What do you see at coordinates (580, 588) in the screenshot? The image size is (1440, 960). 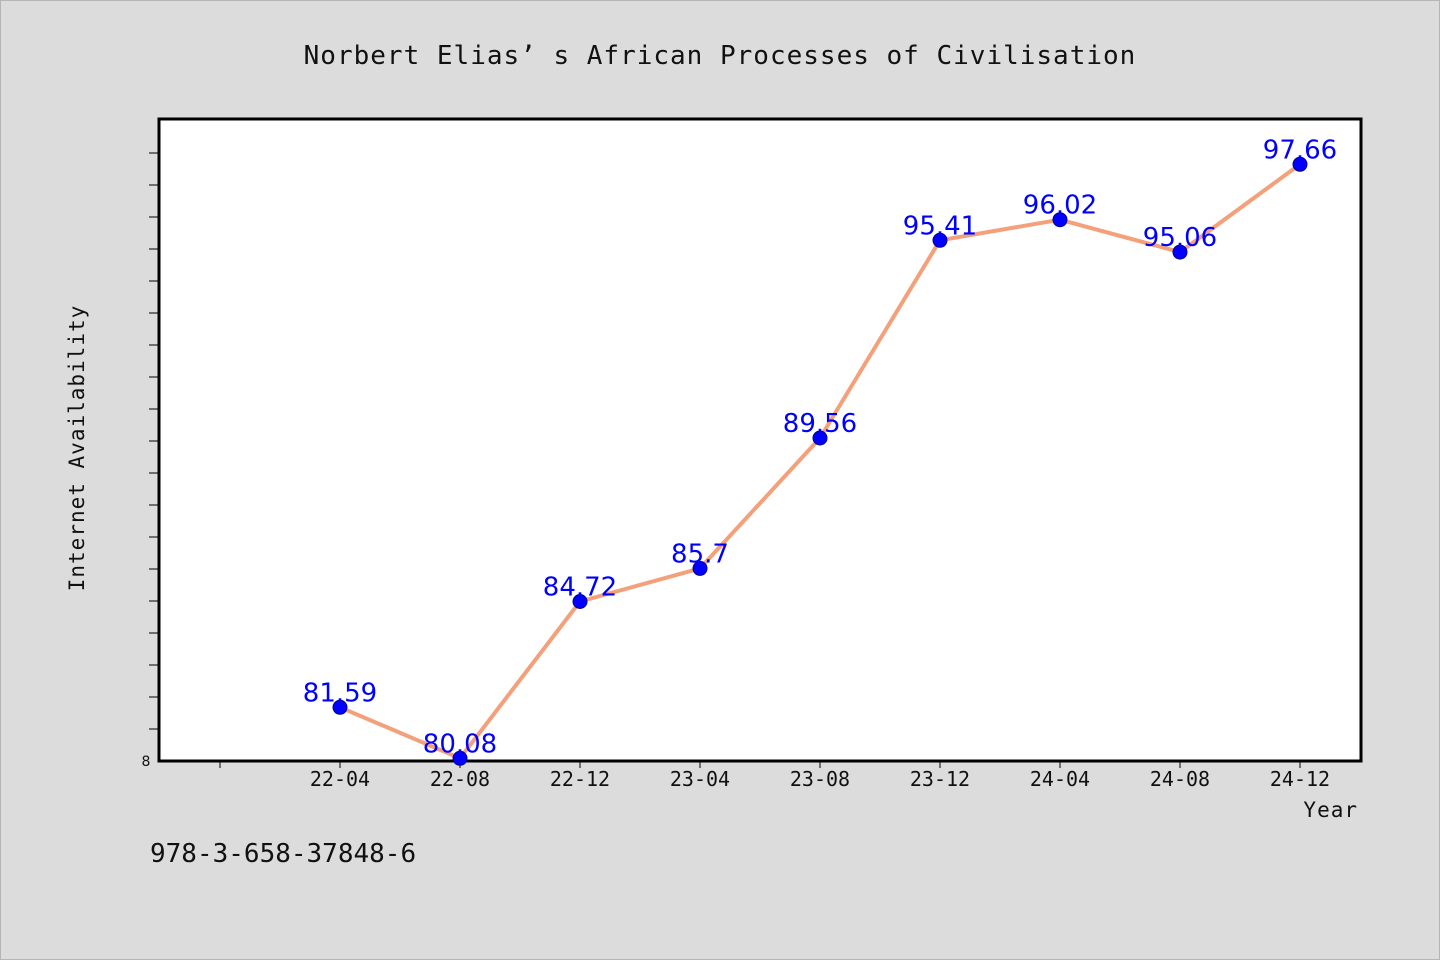 I see `data-label: 84.72` at bounding box center [580, 588].